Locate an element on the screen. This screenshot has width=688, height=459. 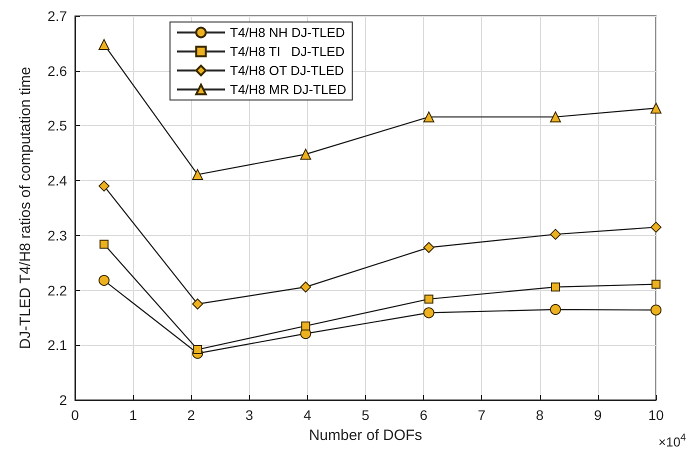
legend-label: T4/H8 OT DJ-TLED is located at coordinates (287, 70).